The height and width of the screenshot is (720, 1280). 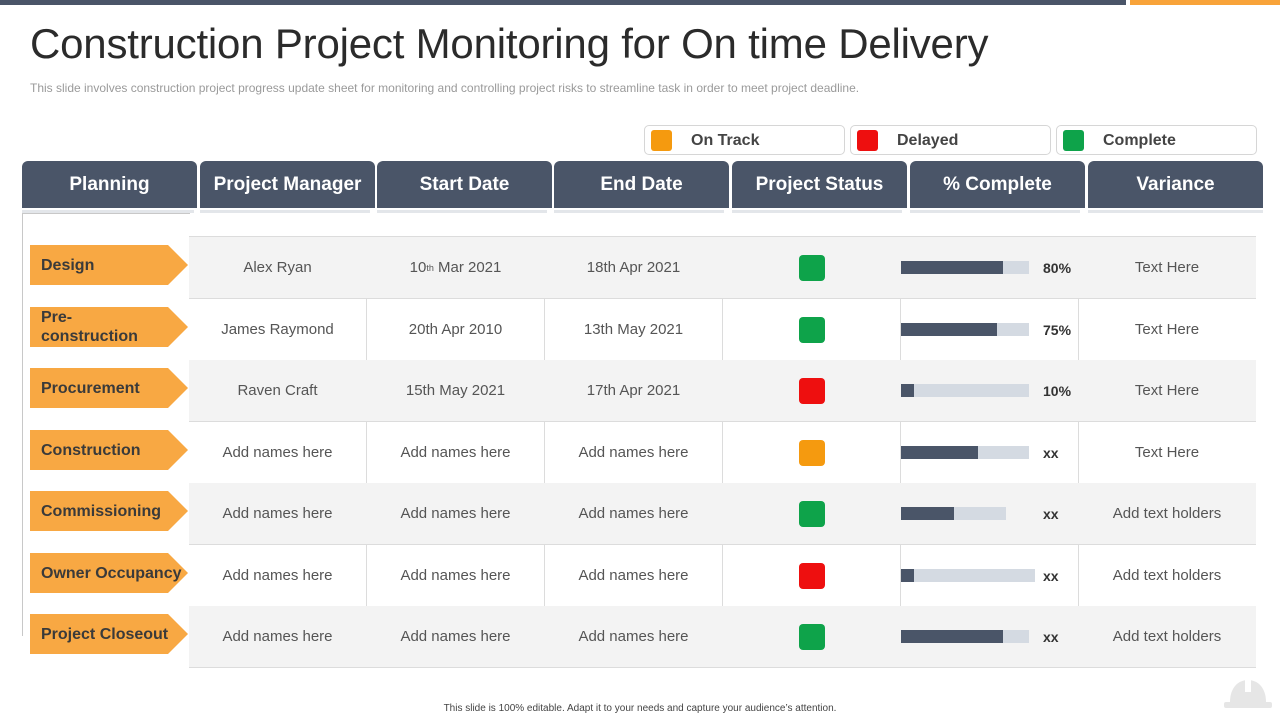 I want to click on top-accent-bar-orange, so click(x=1205, y=2).